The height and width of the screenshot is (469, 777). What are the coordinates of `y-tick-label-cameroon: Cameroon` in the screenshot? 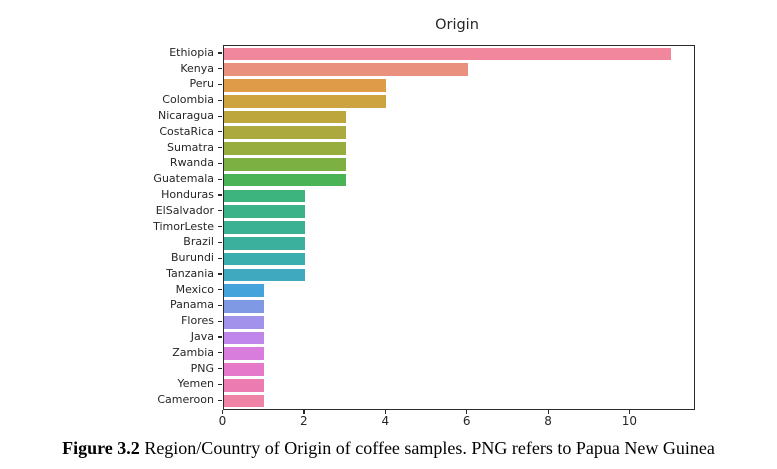 It's located at (185, 400).